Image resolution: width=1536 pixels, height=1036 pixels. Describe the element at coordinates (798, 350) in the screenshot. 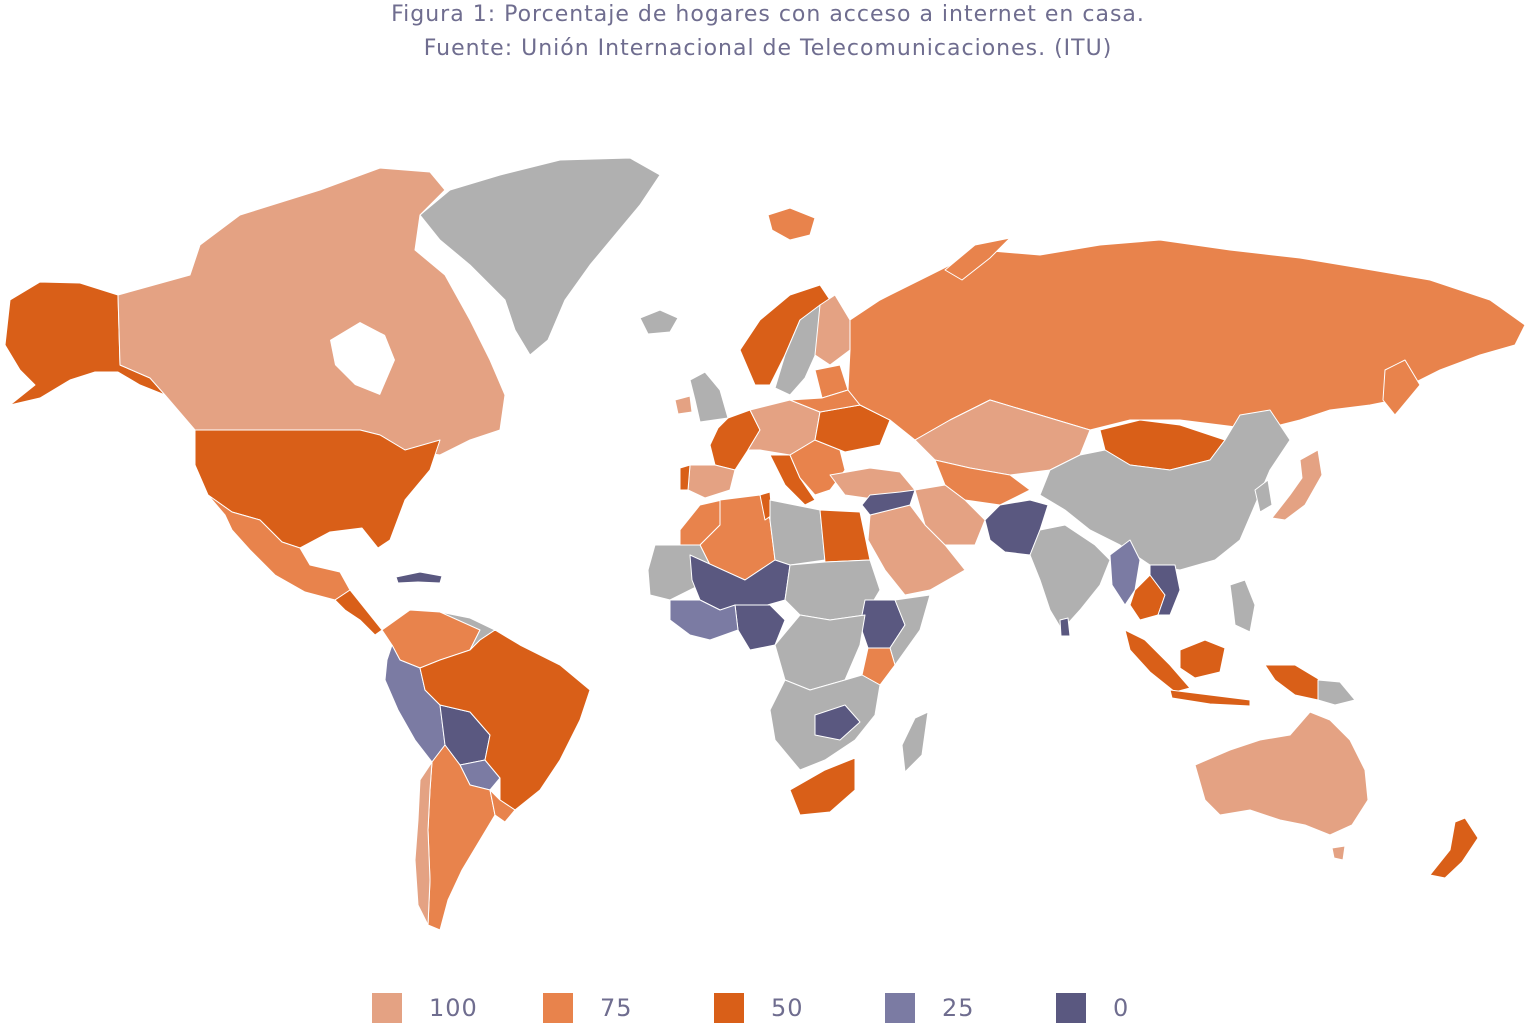

I see `region-sweden` at that location.